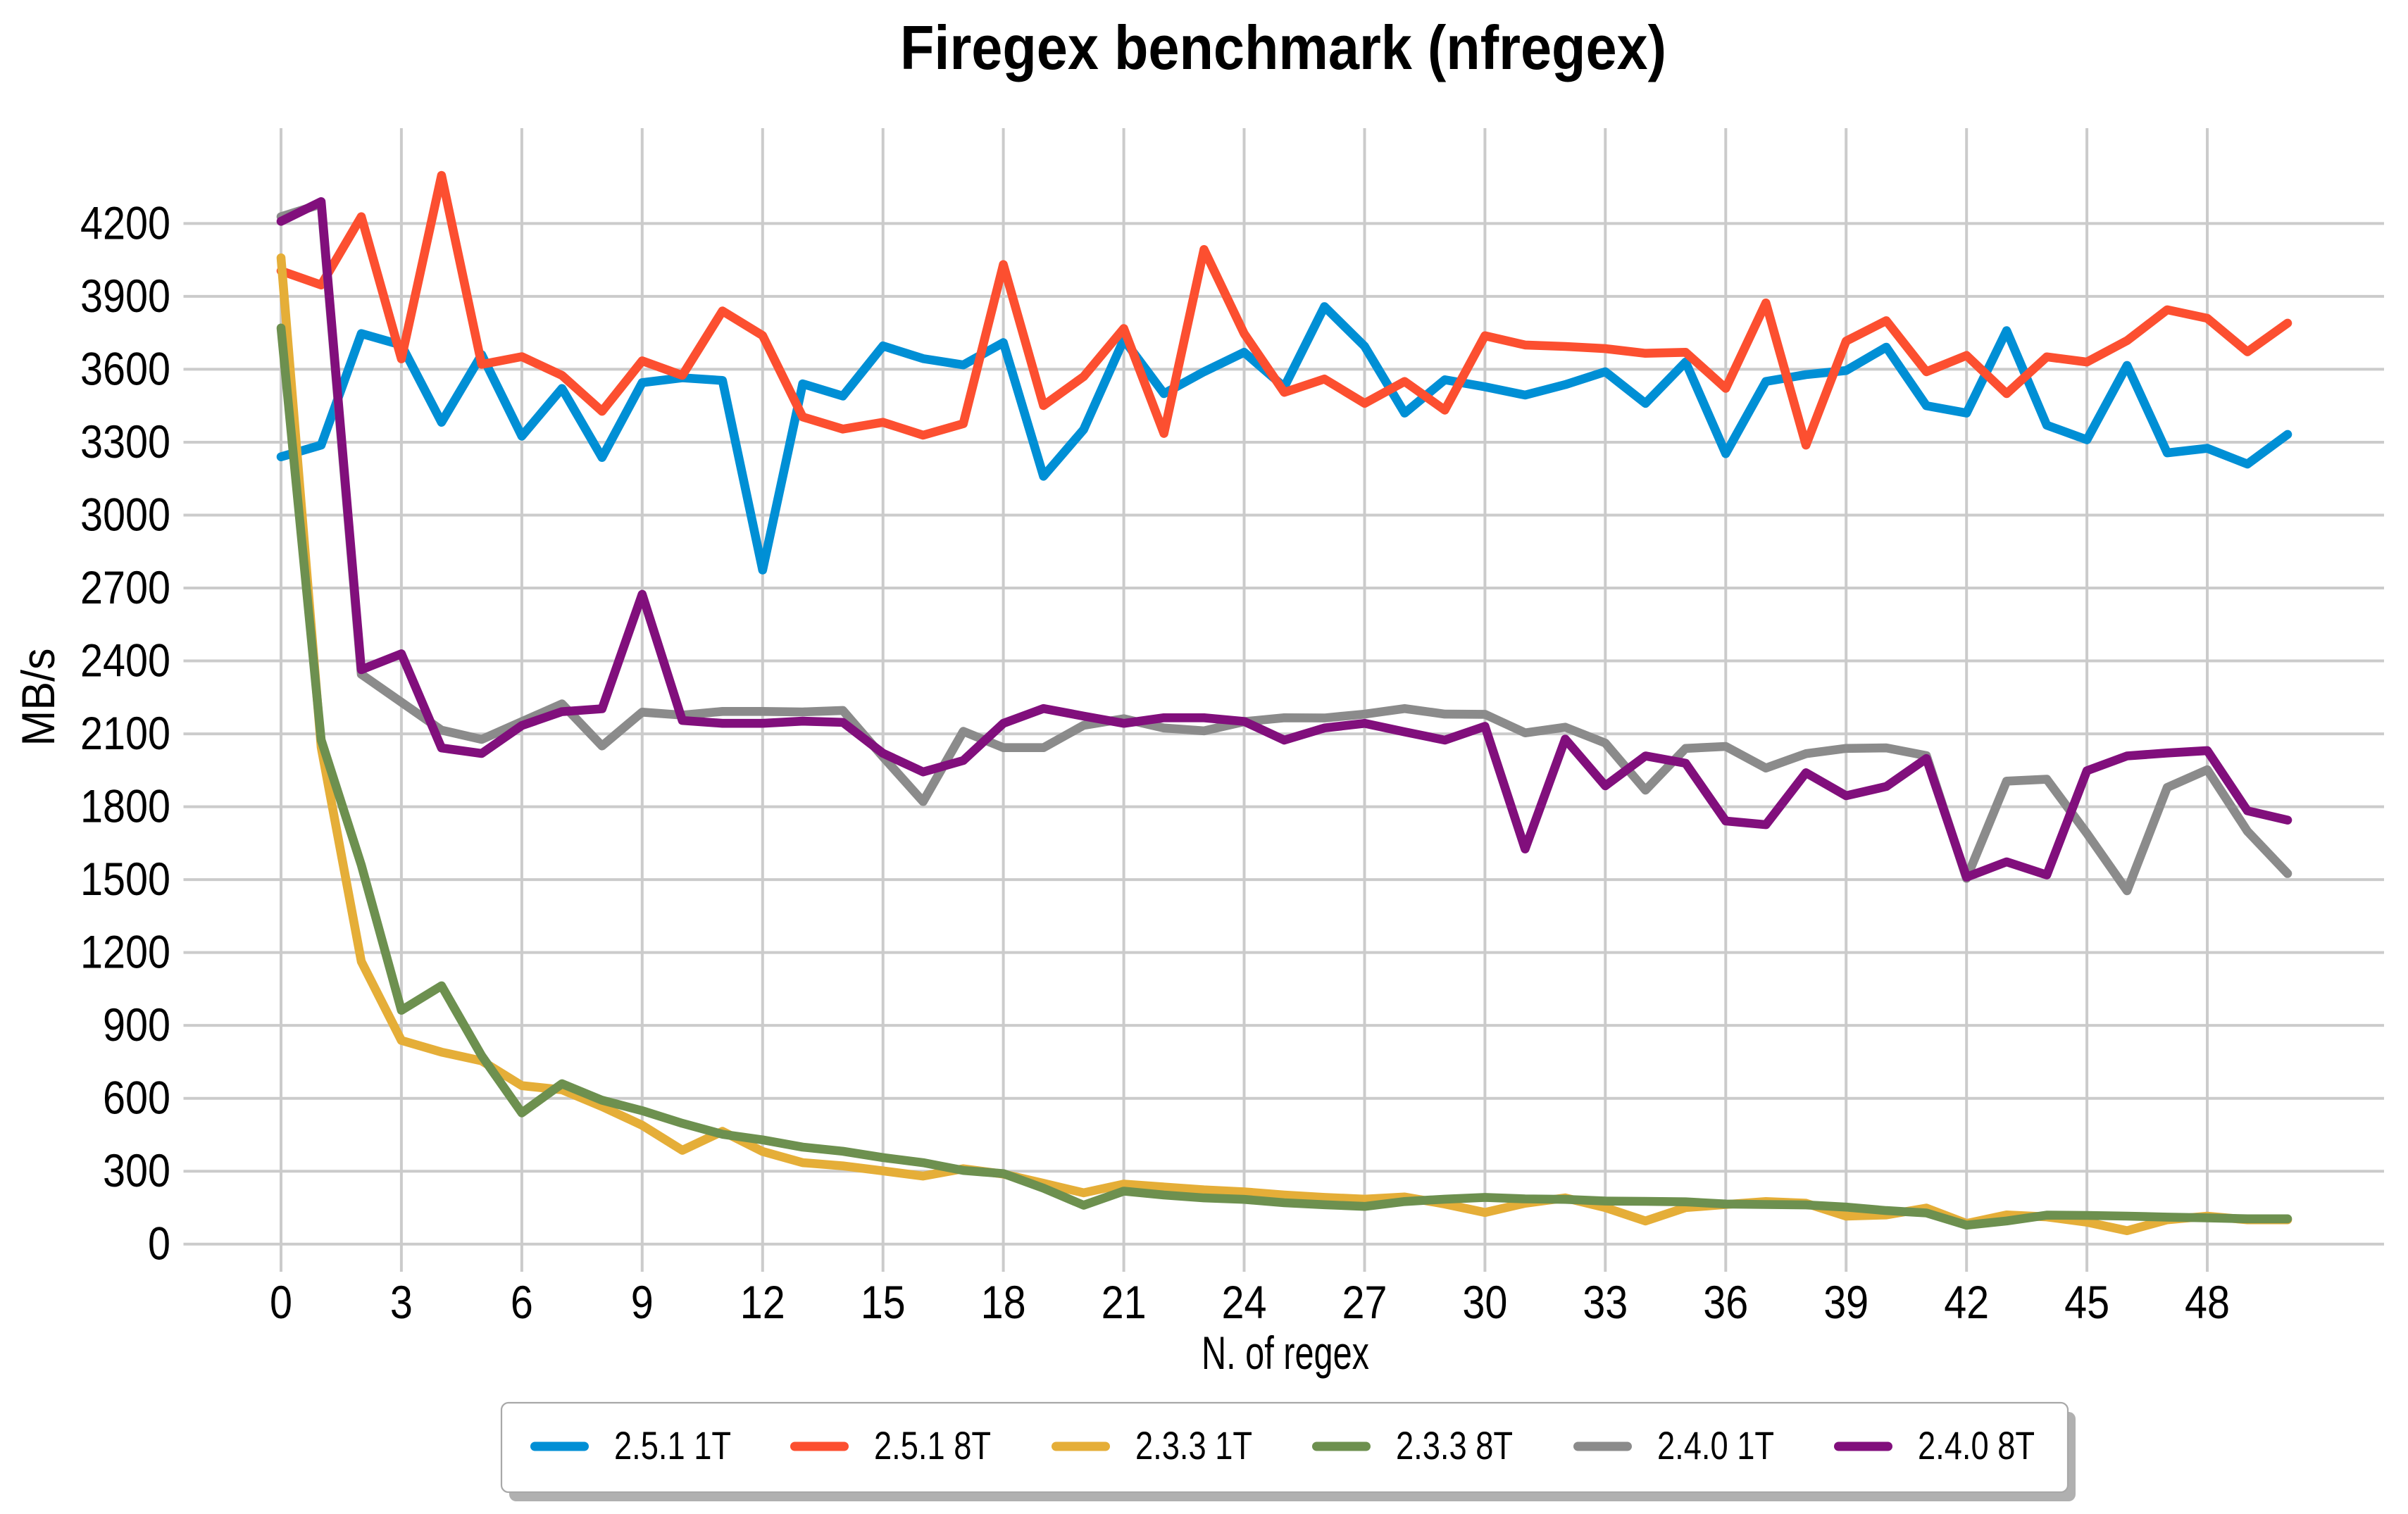 Image resolution: width=2408 pixels, height=1514 pixels. What do you see at coordinates (1124, 1302) in the screenshot?
I see `svg-text: 21` at bounding box center [1124, 1302].